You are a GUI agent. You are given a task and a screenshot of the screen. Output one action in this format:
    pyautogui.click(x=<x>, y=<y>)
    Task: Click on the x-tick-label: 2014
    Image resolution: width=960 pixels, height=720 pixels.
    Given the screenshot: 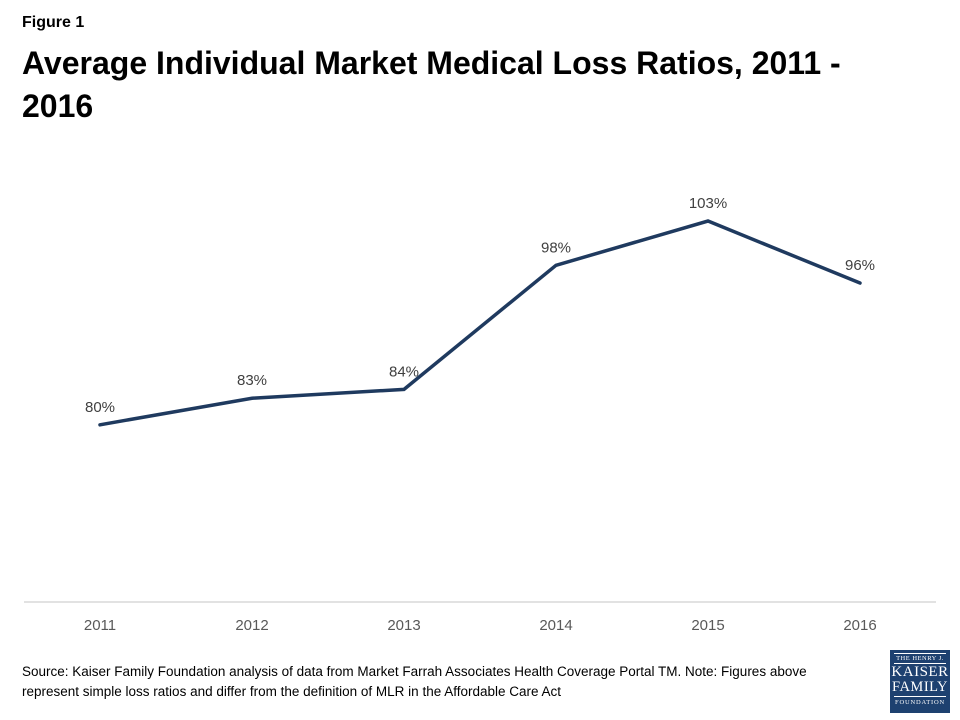 What is the action you would take?
    pyautogui.click(x=555, y=625)
    